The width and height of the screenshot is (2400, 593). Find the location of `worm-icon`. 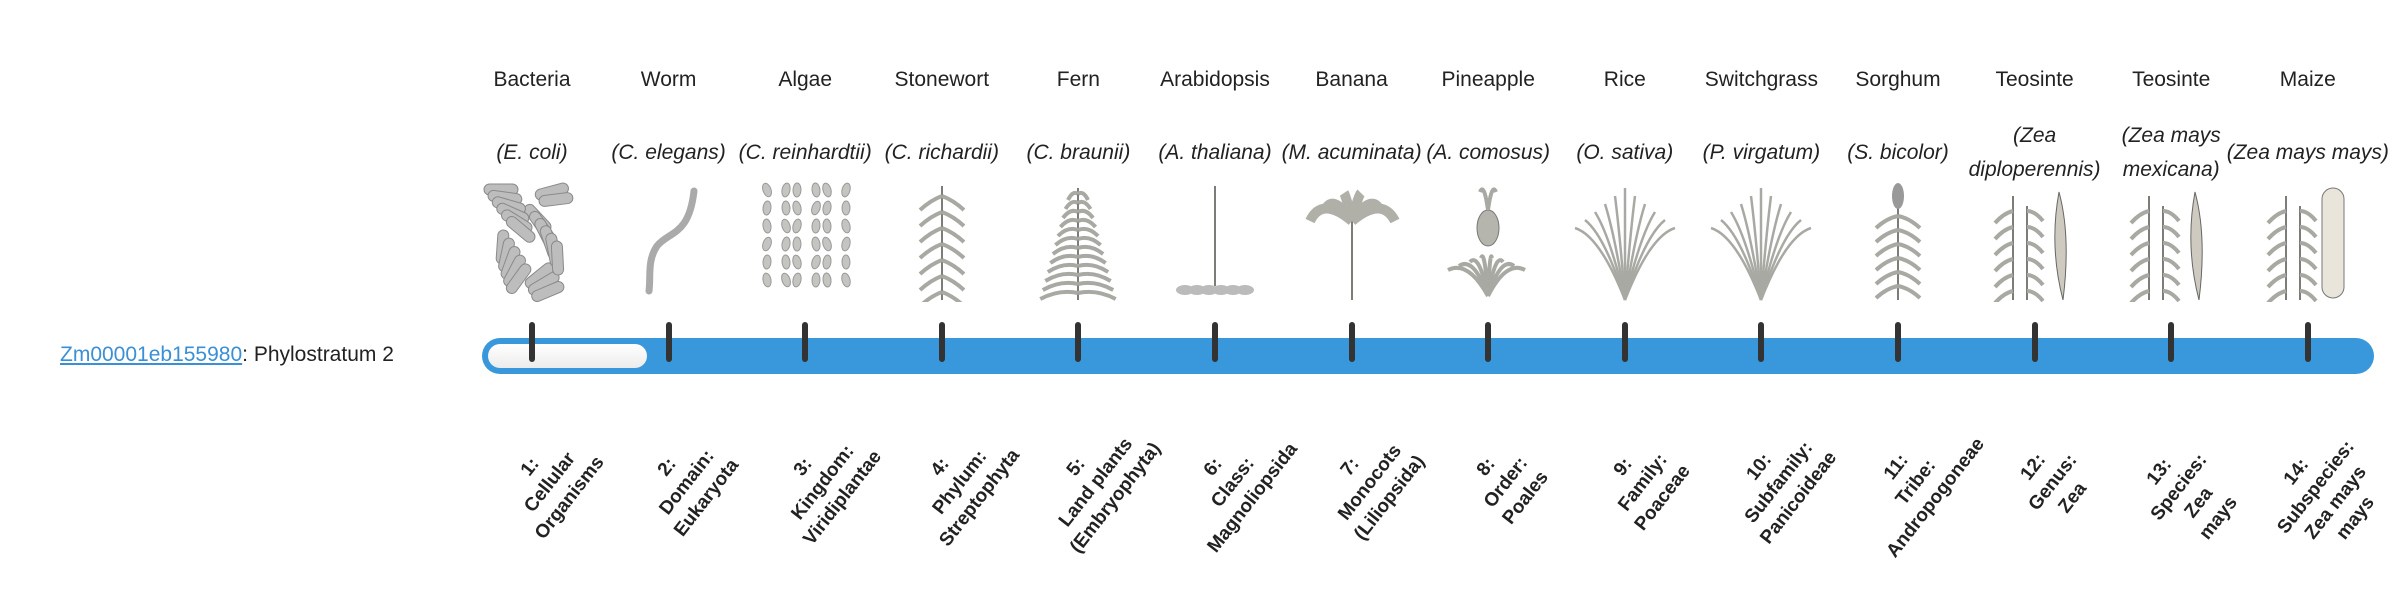

worm-icon is located at coordinates (671, 241).